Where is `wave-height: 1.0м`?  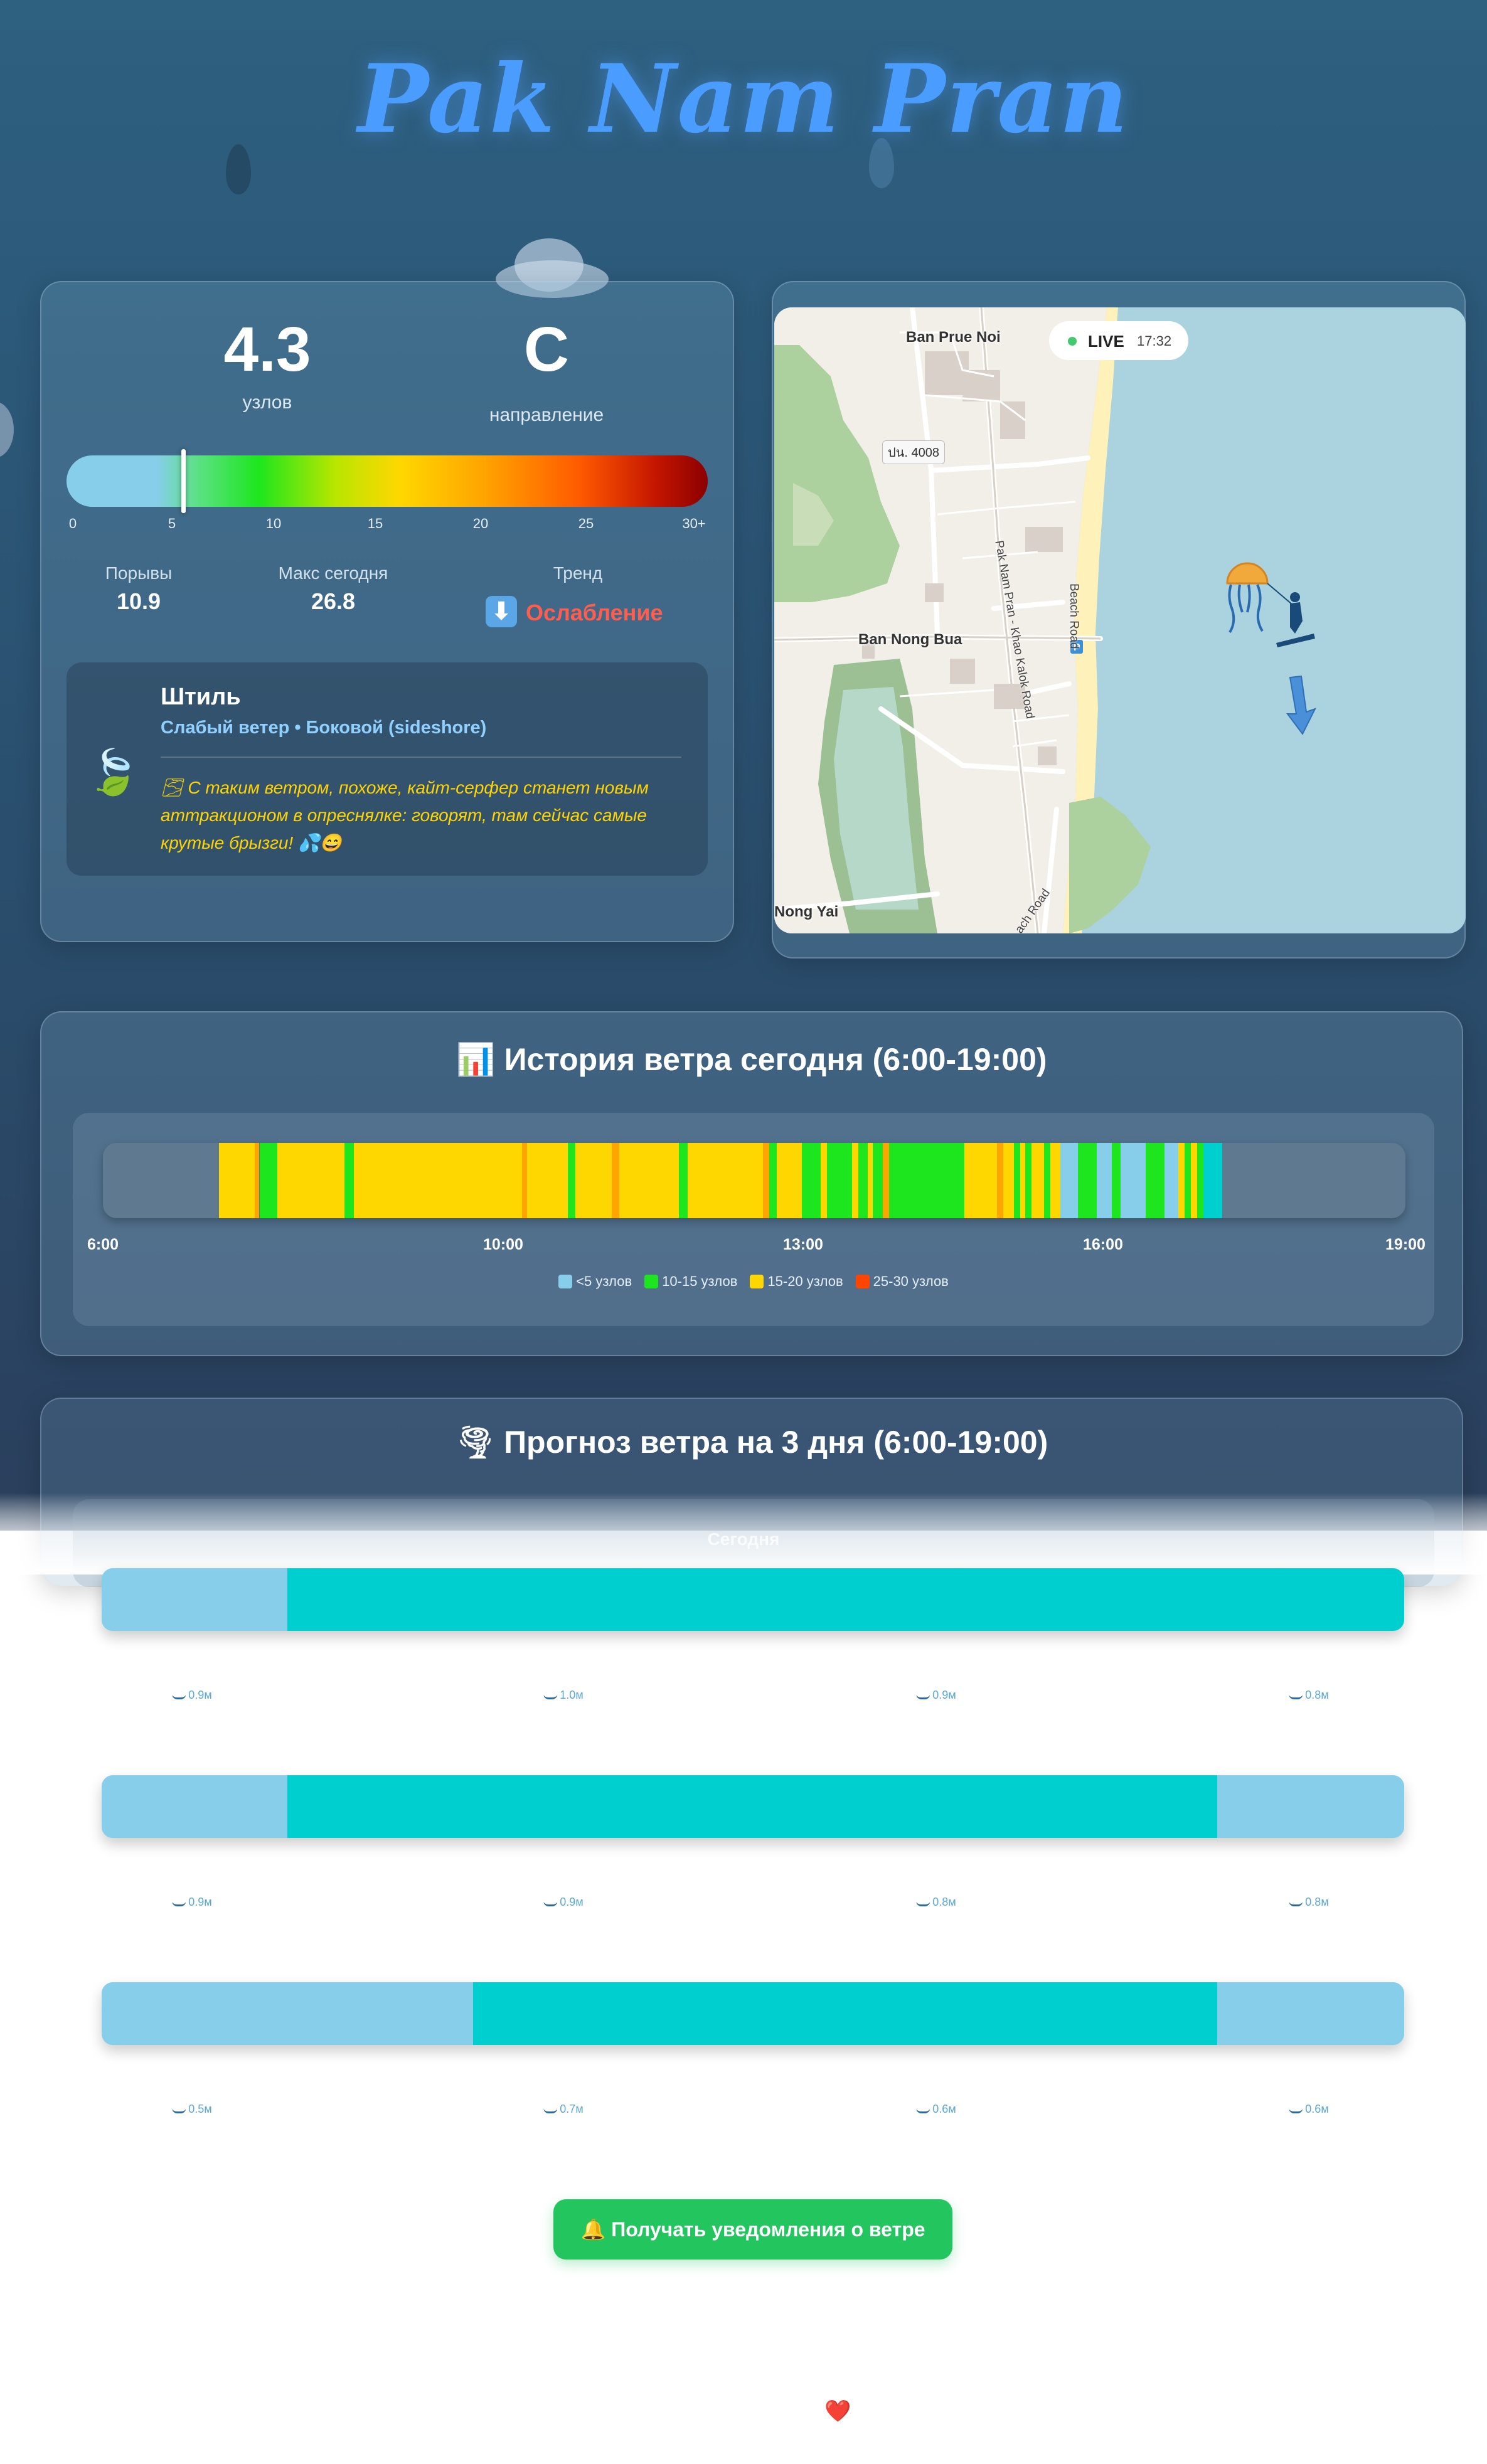
wave-height: 1.0м is located at coordinates (563, 1695).